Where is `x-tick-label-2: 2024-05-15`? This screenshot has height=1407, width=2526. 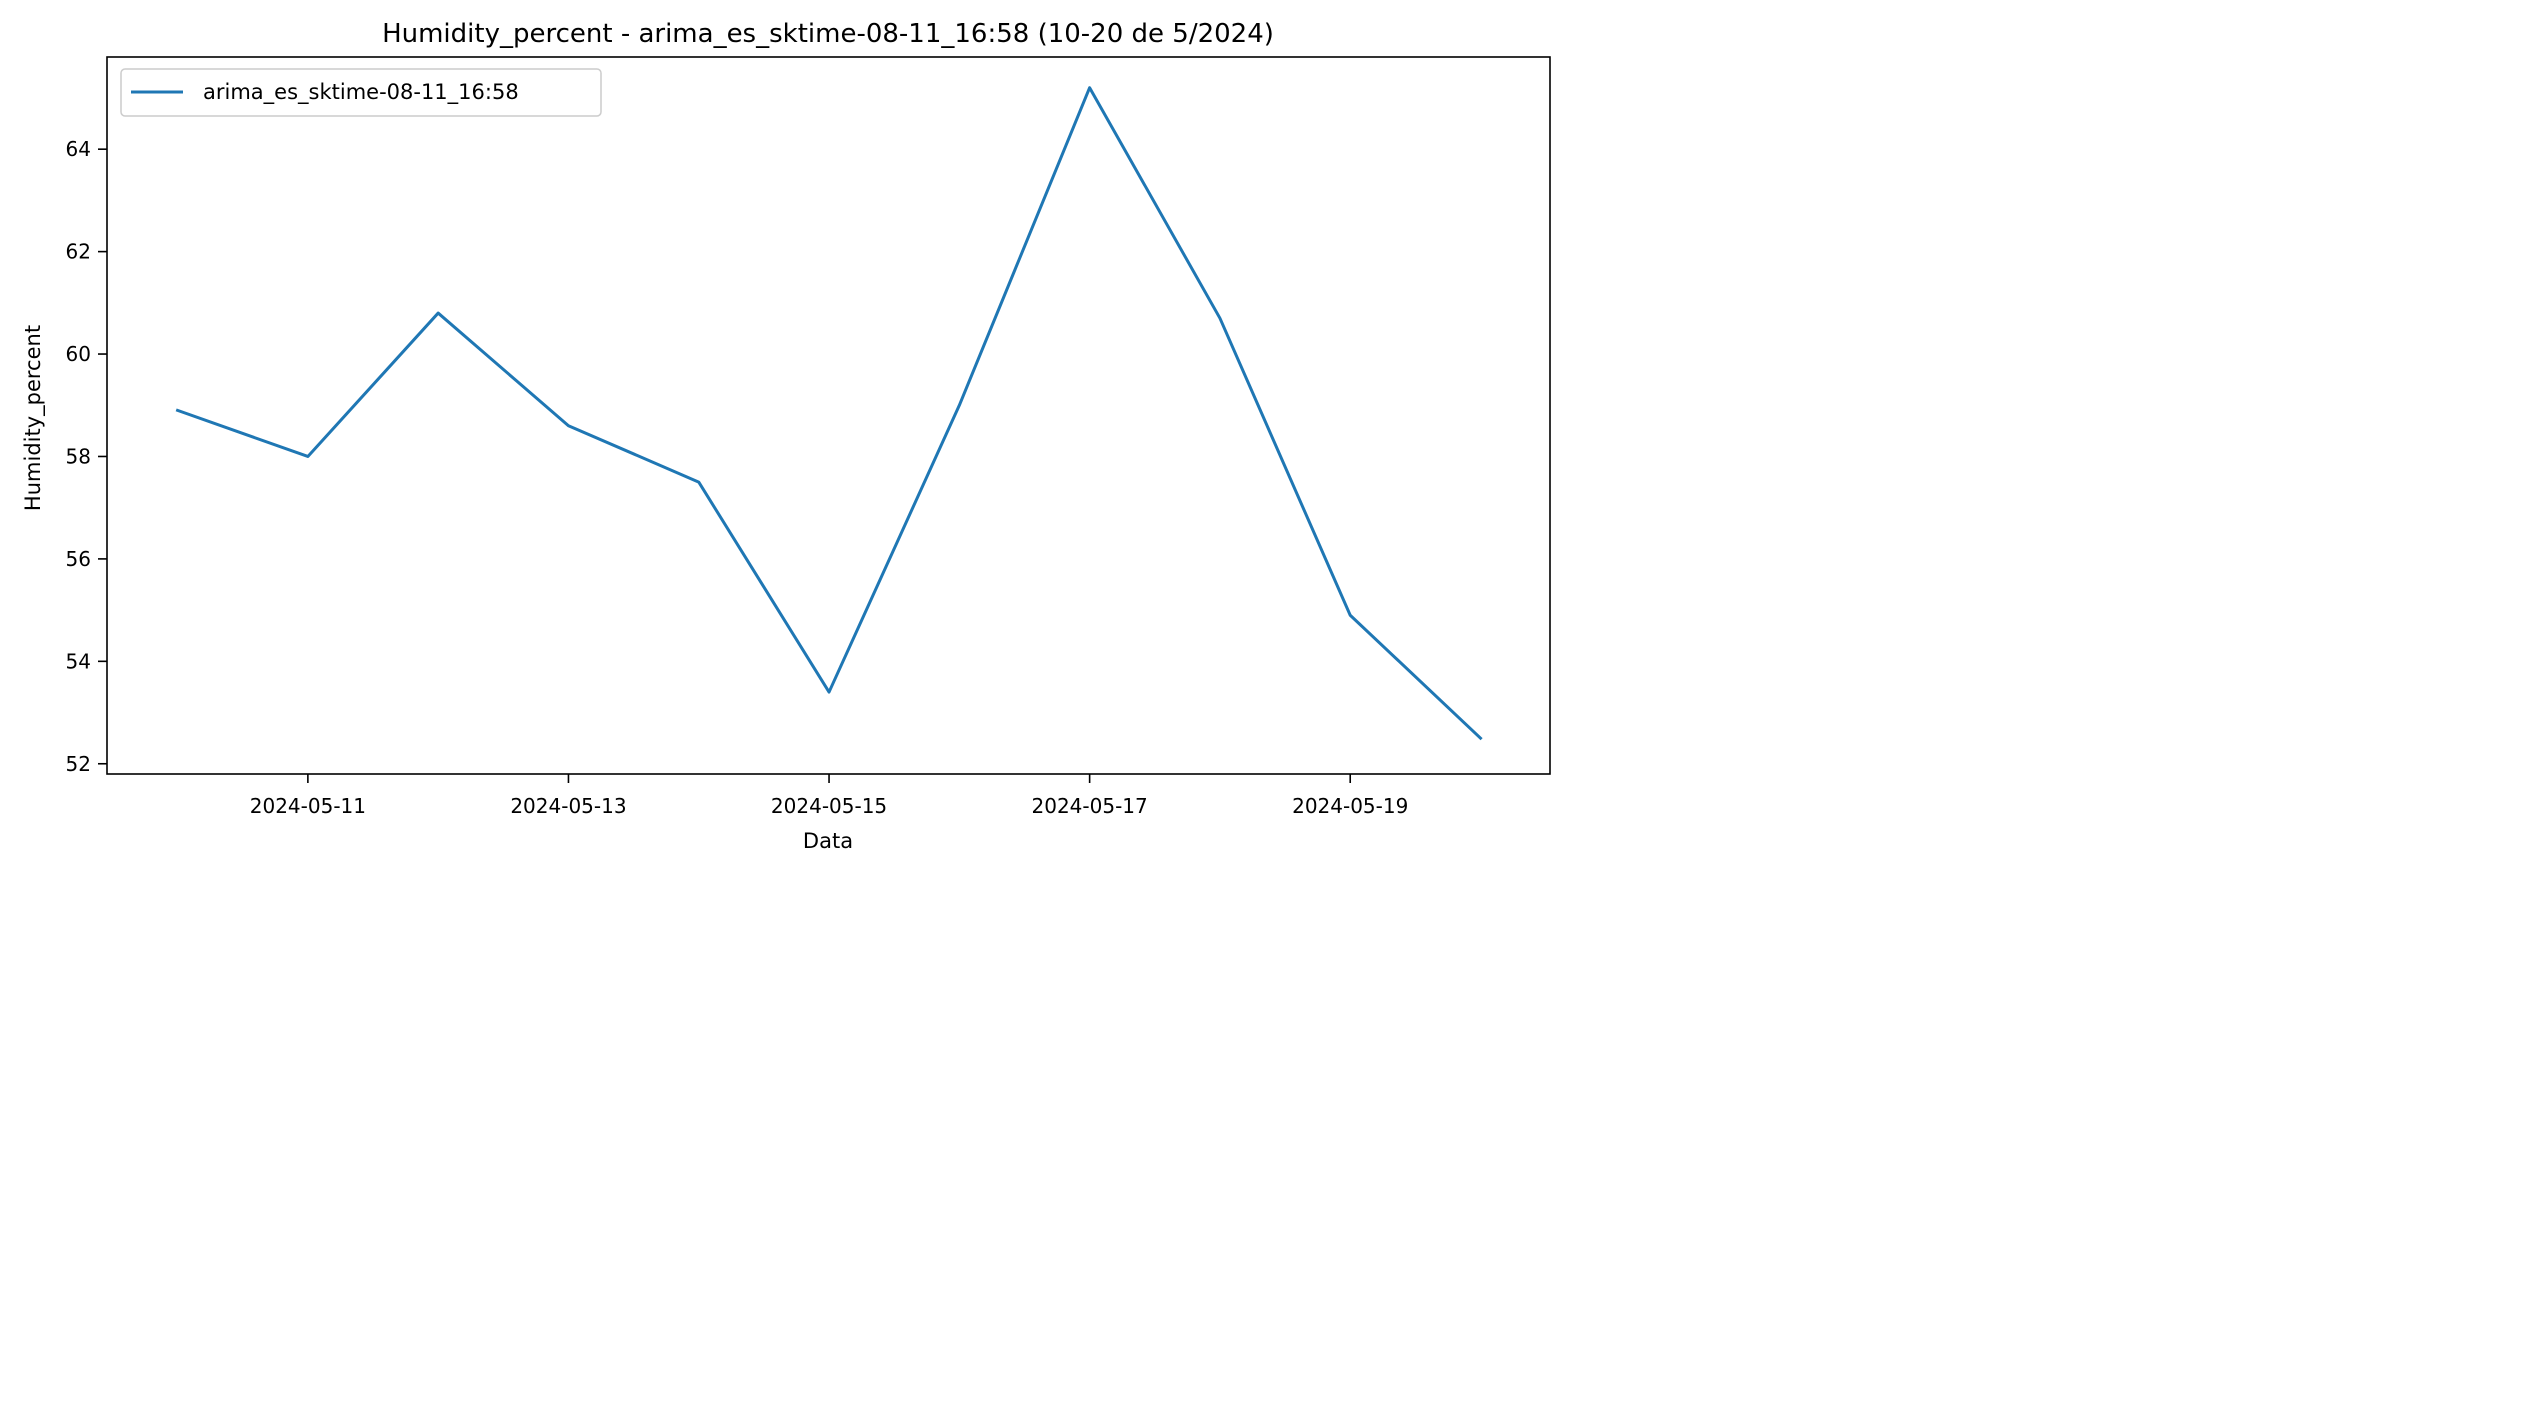 x-tick-label-2: 2024-05-15 is located at coordinates (829, 806).